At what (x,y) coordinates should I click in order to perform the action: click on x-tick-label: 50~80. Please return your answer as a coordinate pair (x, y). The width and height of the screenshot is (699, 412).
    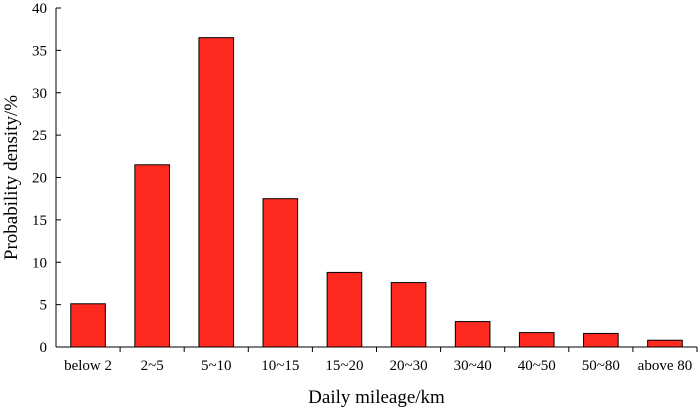
    Looking at the image, I should click on (601, 366).